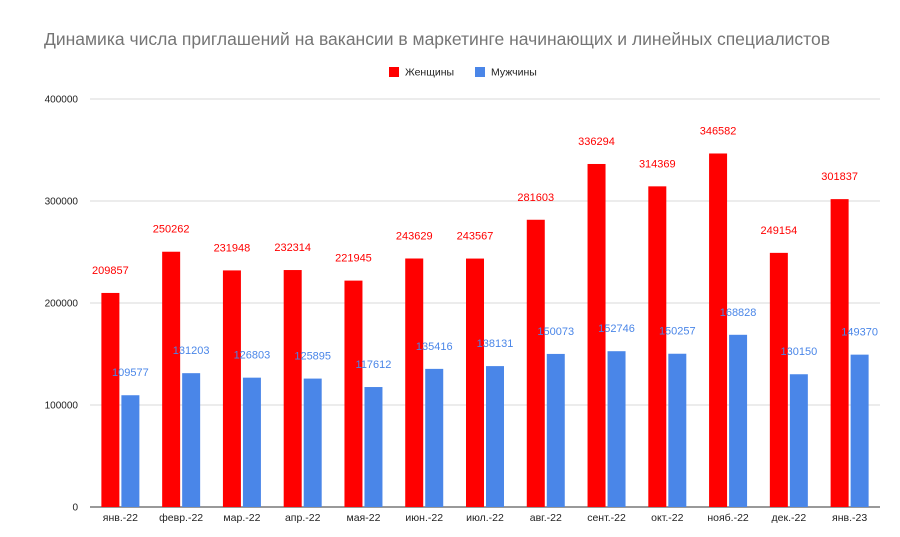 This screenshot has width=900, height=537. I want to click on x-category-label: янв.-22, so click(120, 518).